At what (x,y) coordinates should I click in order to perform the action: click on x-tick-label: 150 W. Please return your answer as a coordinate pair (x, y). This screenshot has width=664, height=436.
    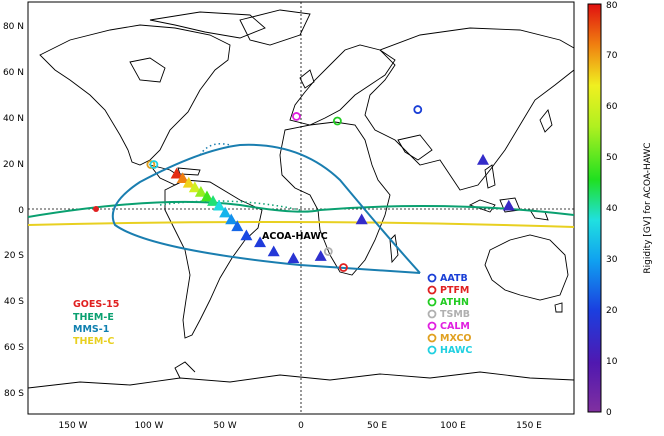
    Looking at the image, I should click on (73, 426).